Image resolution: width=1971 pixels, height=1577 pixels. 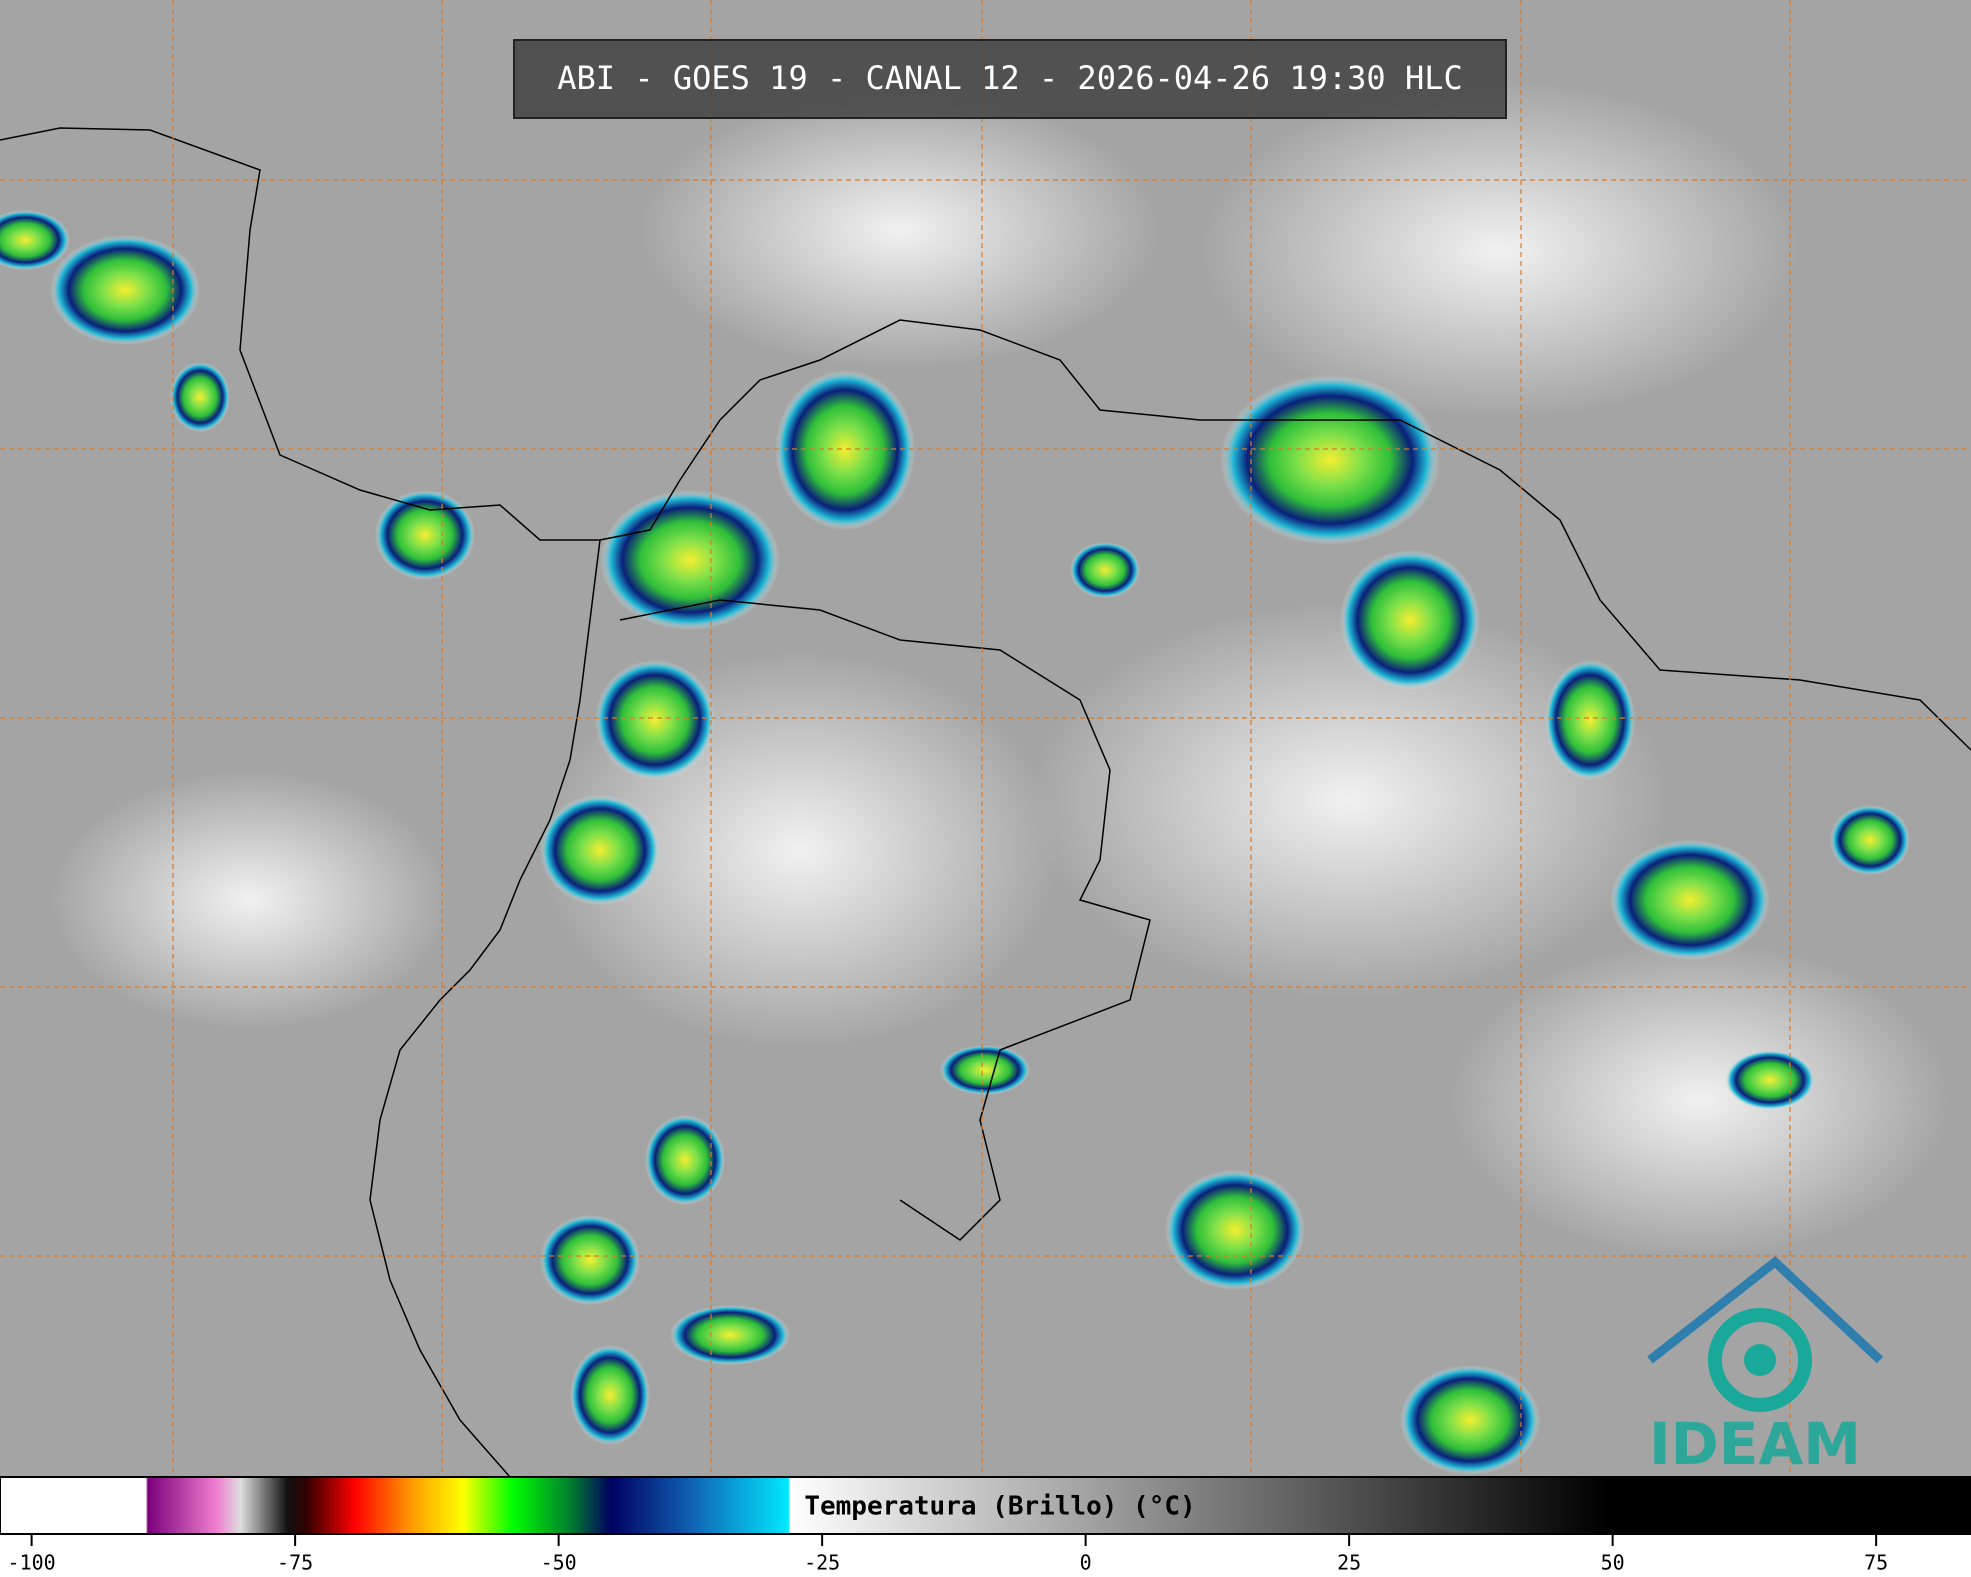 I want to click on tick-label: 0, so click(x=1086, y=1563).